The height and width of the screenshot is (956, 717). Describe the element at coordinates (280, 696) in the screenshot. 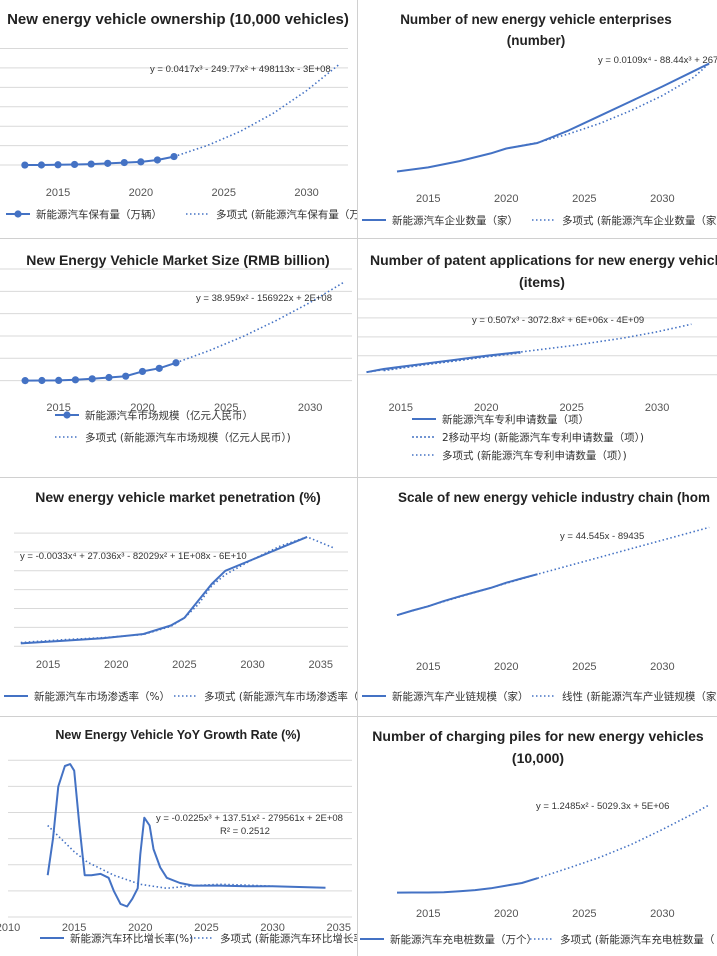

I see `legend-label: 多项式 (新能源汽车市场渗透率（` at that location.